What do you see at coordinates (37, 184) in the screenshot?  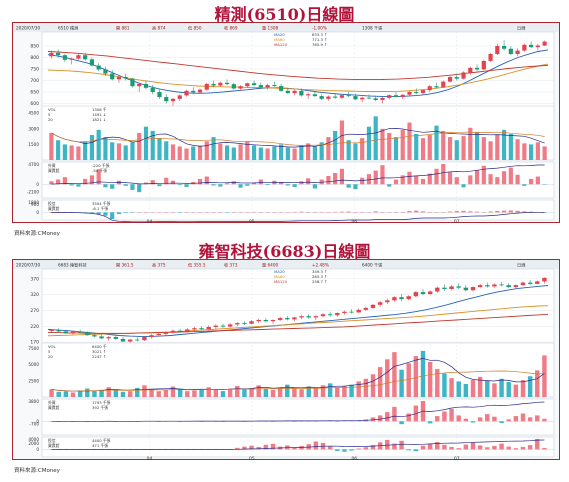 I see `foreign-tick-label: 0` at bounding box center [37, 184].